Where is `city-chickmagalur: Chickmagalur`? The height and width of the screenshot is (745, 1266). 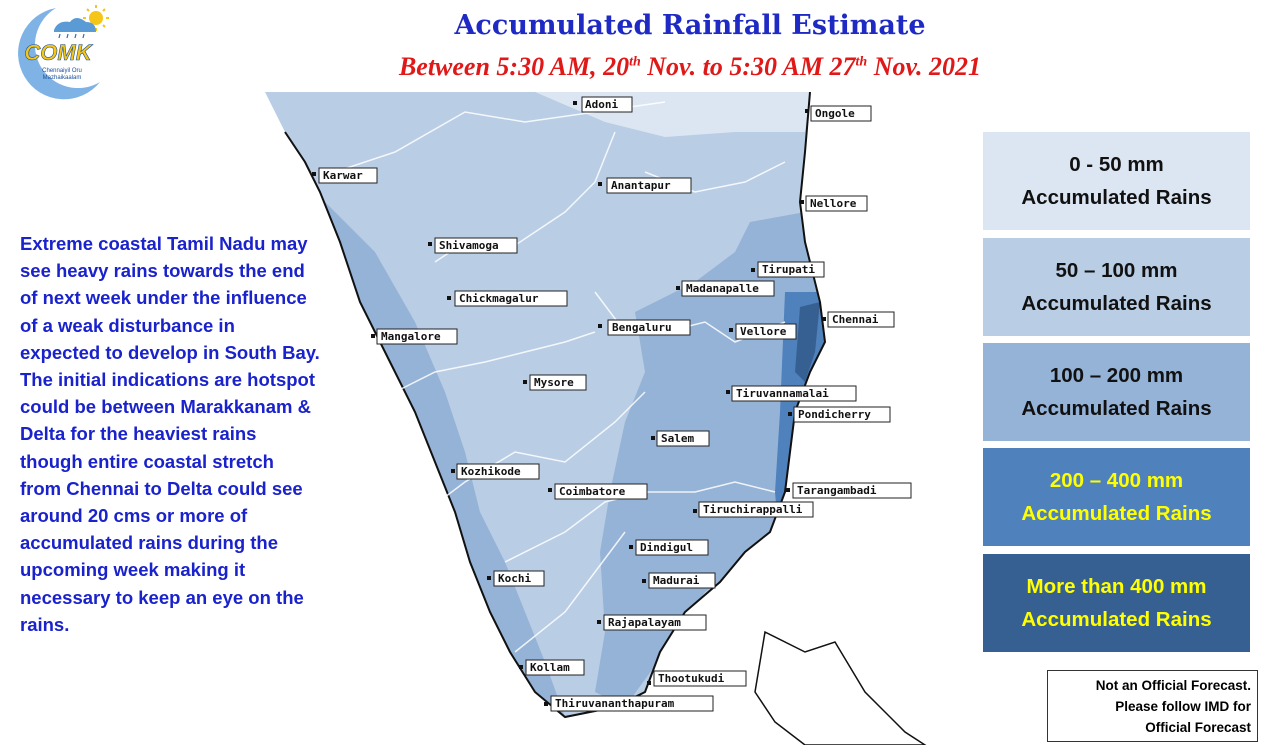
city-chickmagalur: Chickmagalur is located at coordinates (507, 298).